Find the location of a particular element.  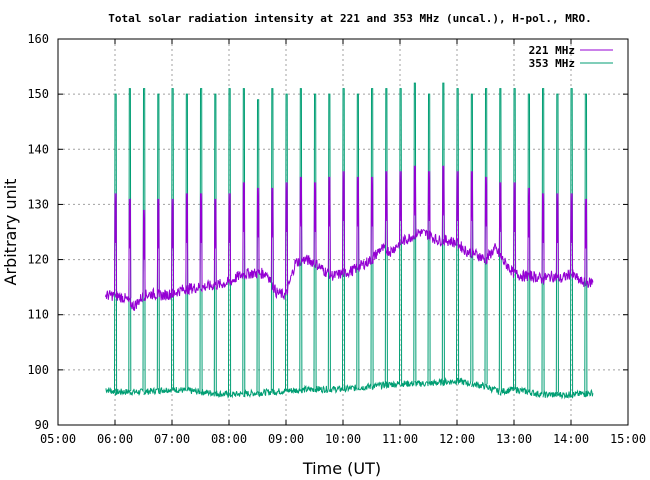

x-tick-label: 07:00 is located at coordinates (172, 439).